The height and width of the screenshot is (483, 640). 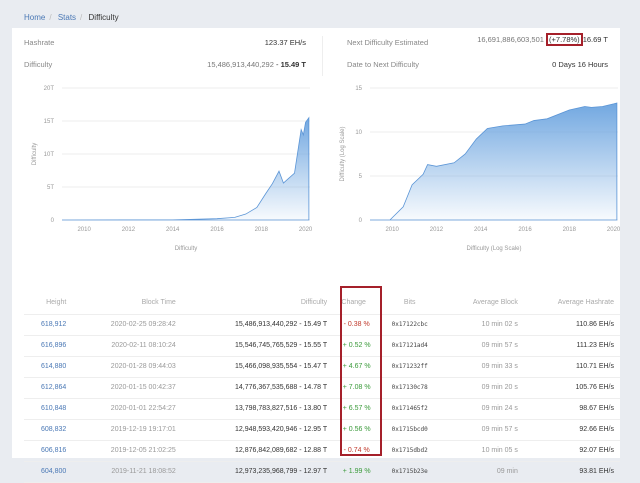 I want to click on bits-cell: 0x1715dbd2, so click(x=413, y=451).